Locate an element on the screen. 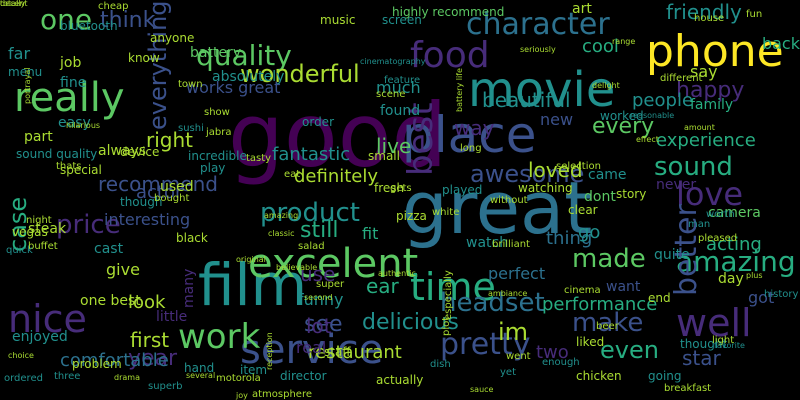  word-interesting: interesting is located at coordinates (147, 219).